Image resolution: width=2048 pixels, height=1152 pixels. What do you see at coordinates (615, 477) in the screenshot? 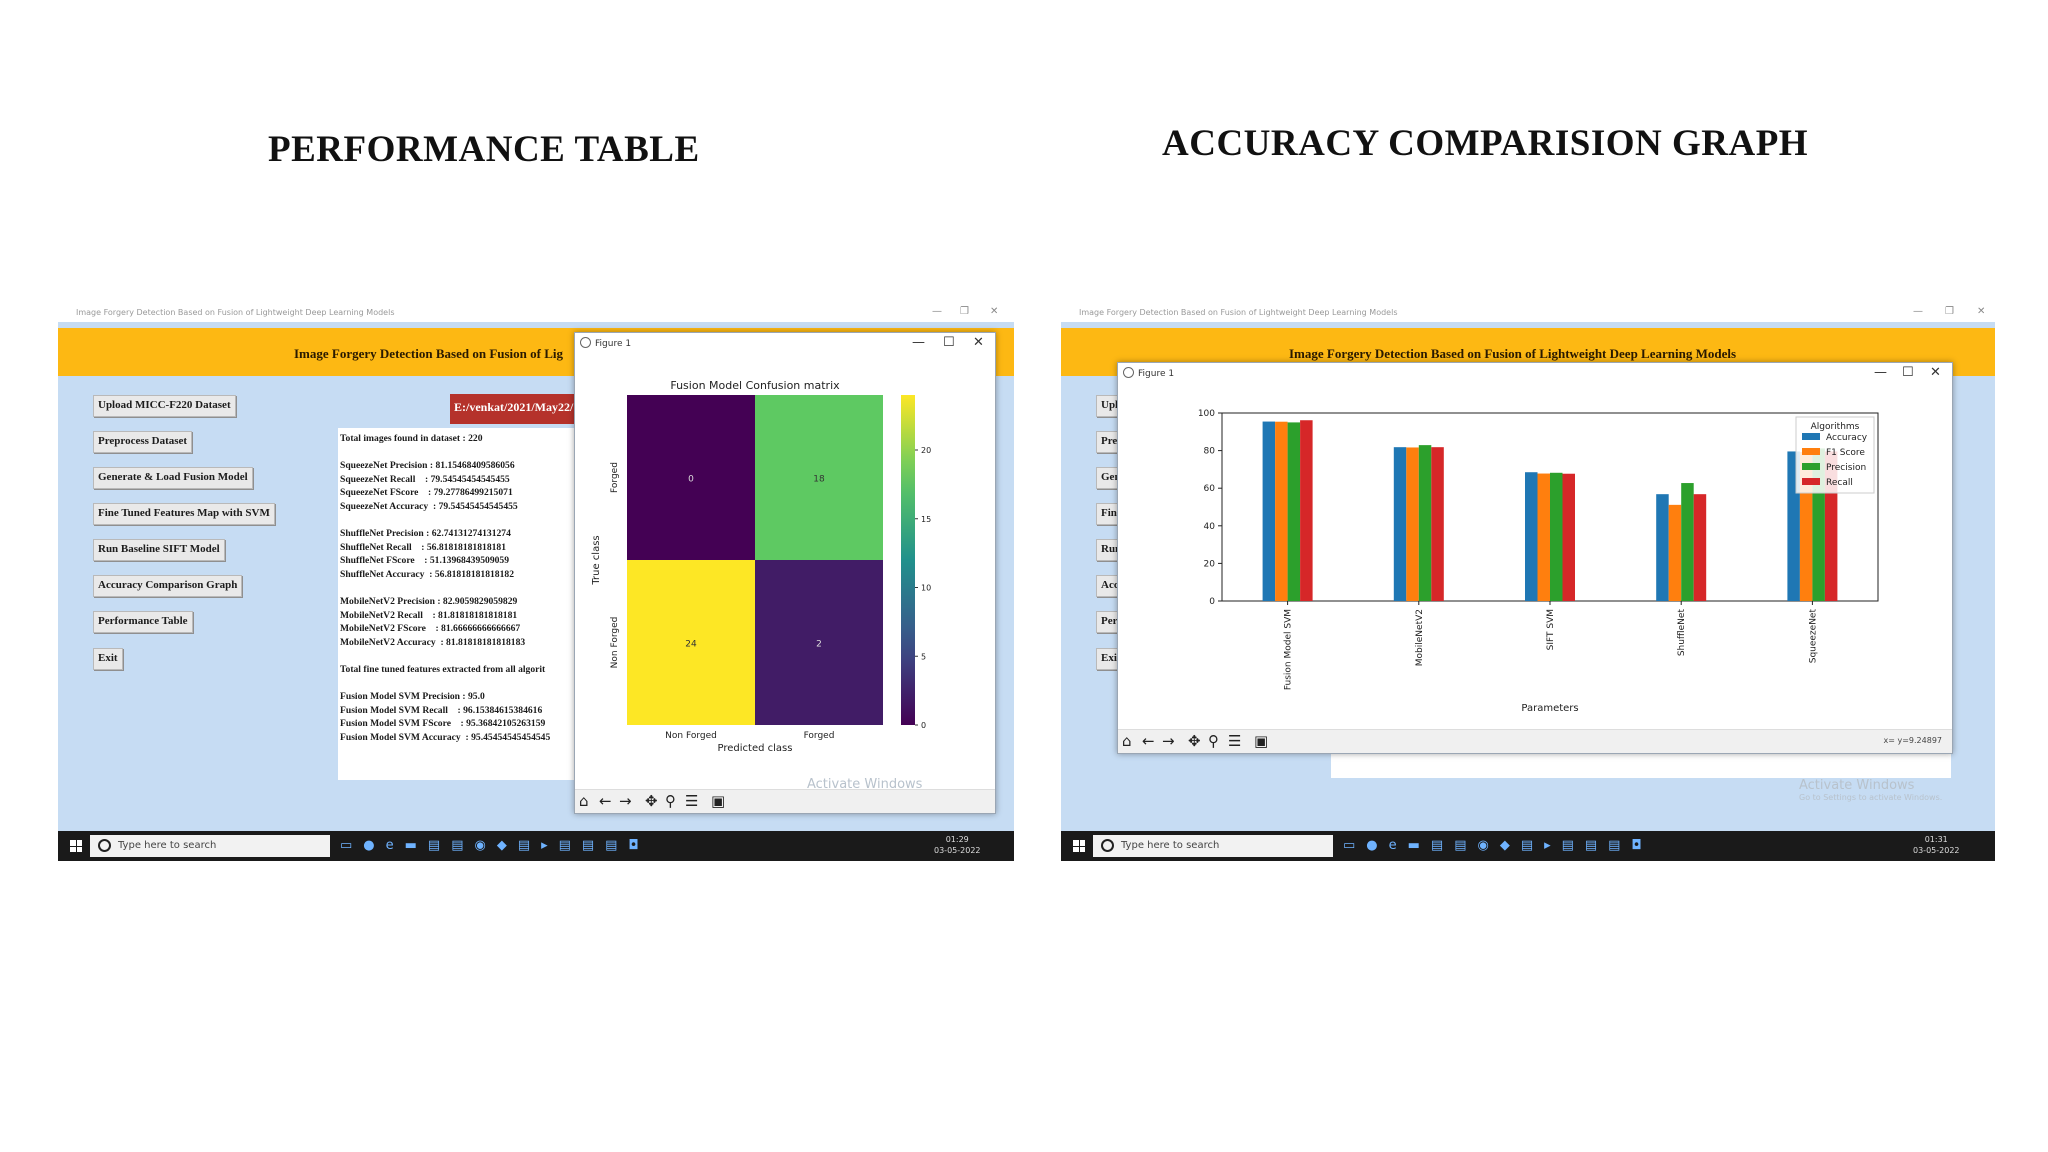
I see `y-tick-label: Forged` at bounding box center [615, 477].